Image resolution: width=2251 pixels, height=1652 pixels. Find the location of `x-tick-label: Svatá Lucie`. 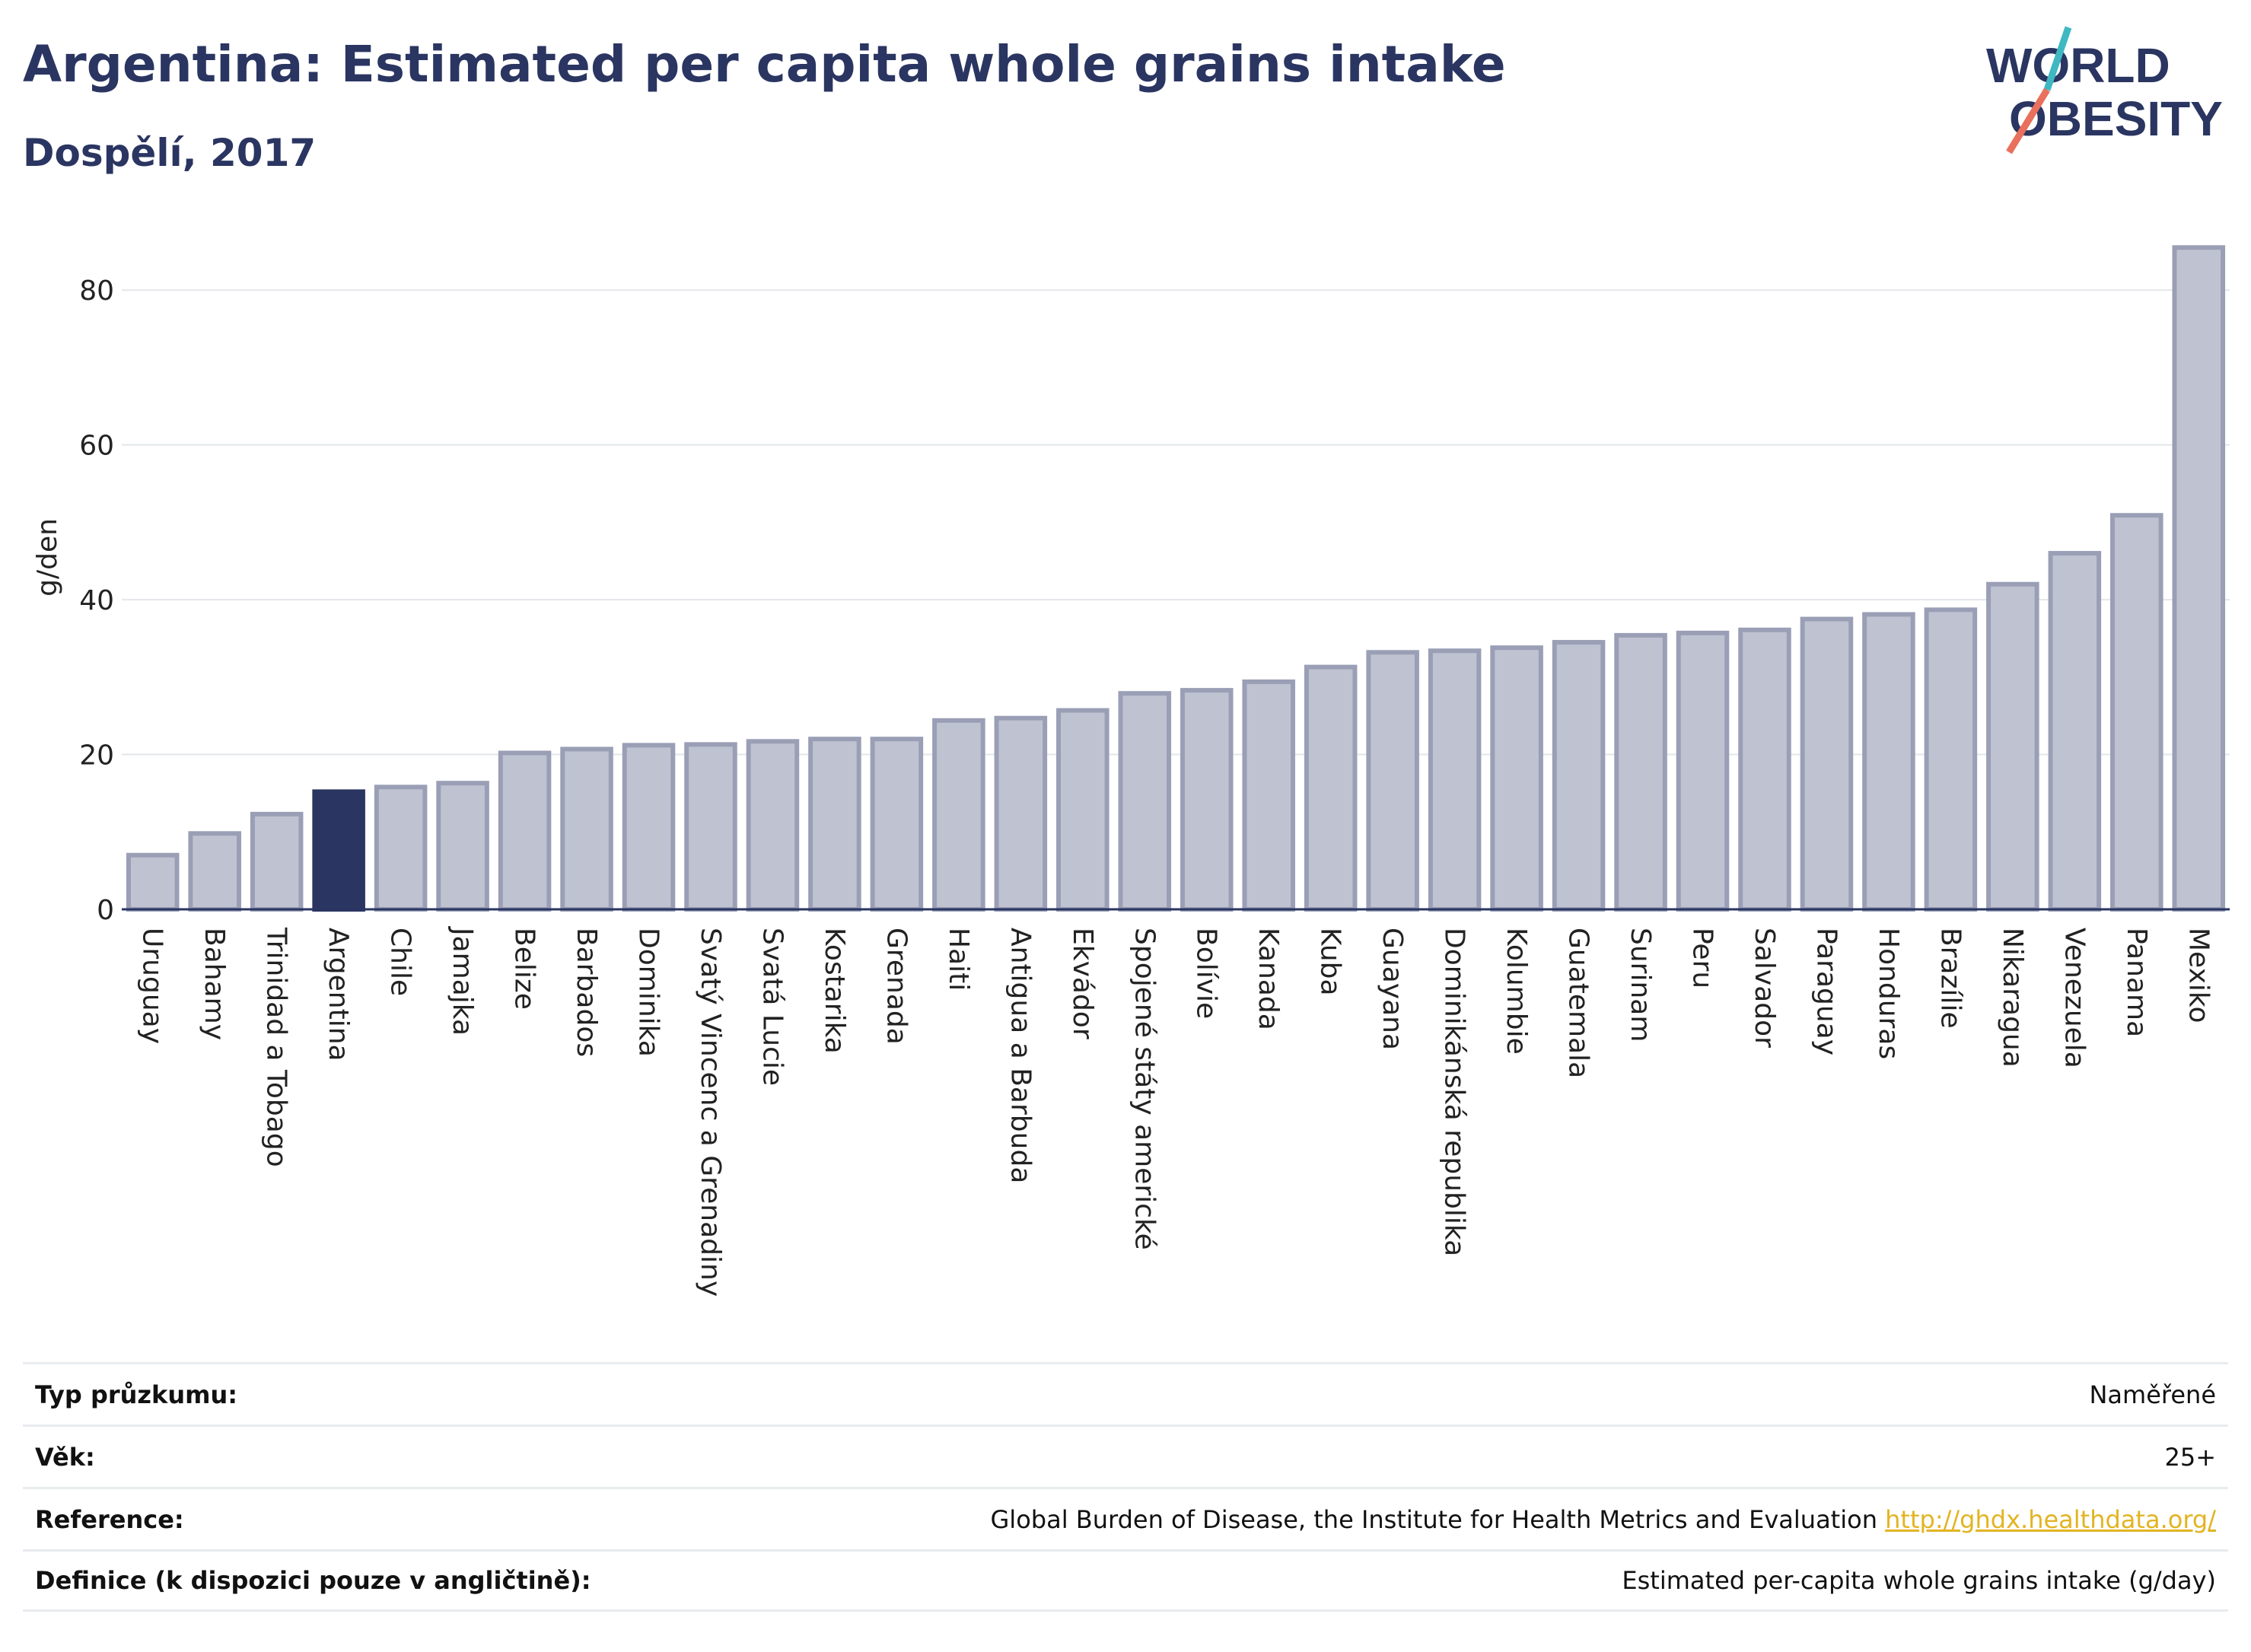

x-tick-label: Svatá Lucie is located at coordinates (772, 1007).